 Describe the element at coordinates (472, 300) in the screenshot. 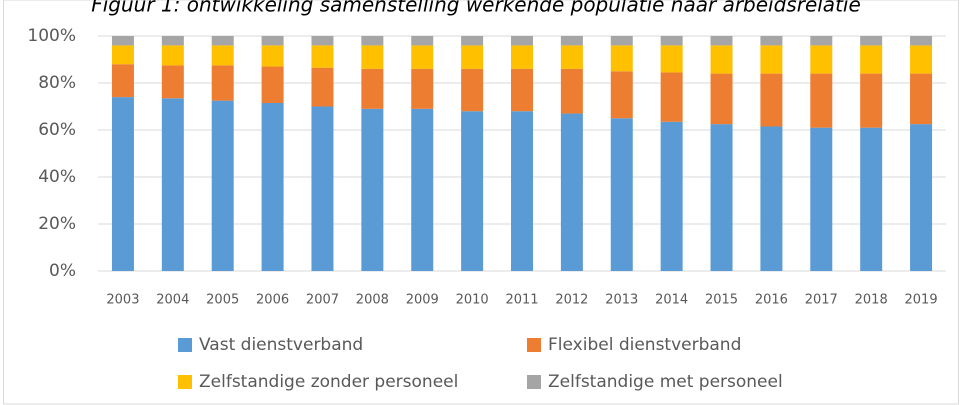

I see `x-tick-label: 2010` at that location.